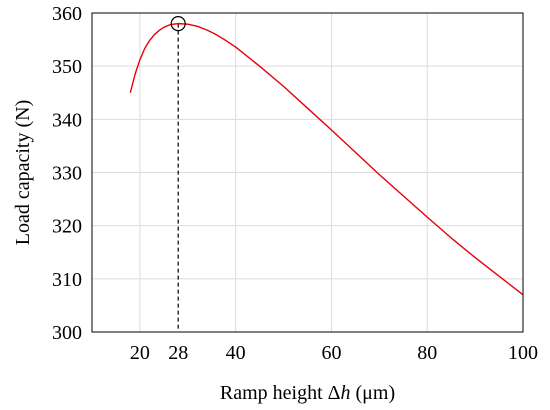 This screenshot has width=550, height=410. Describe the element at coordinates (67, 67) in the screenshot. I see `y-tick-label: 350` at that location.